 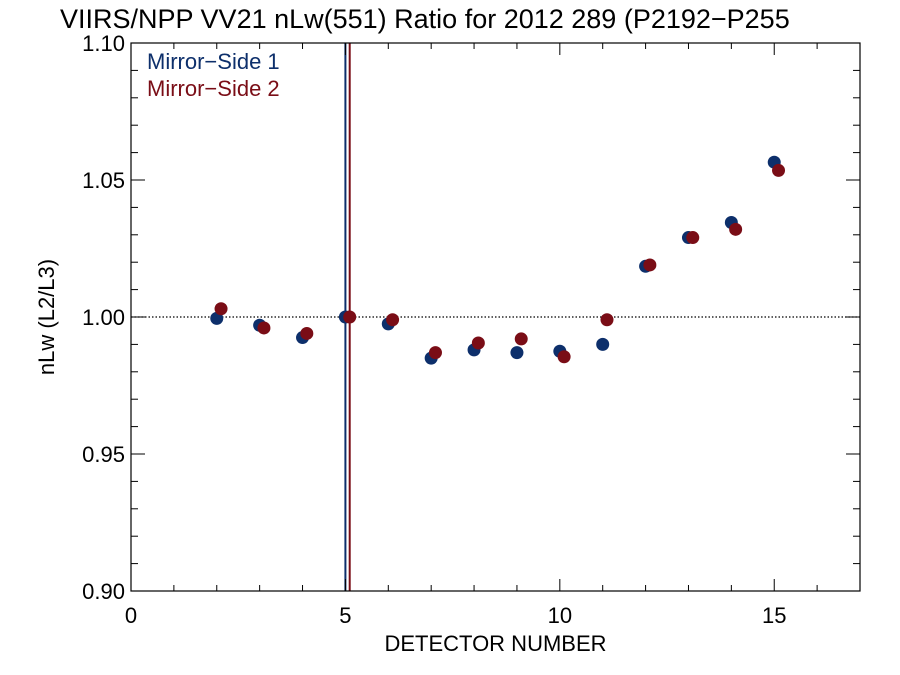 What do you see at coordinates (103, 180) in the screenshot?
I see `y-tick-label: 1.05` at bounding box center [103, 180].